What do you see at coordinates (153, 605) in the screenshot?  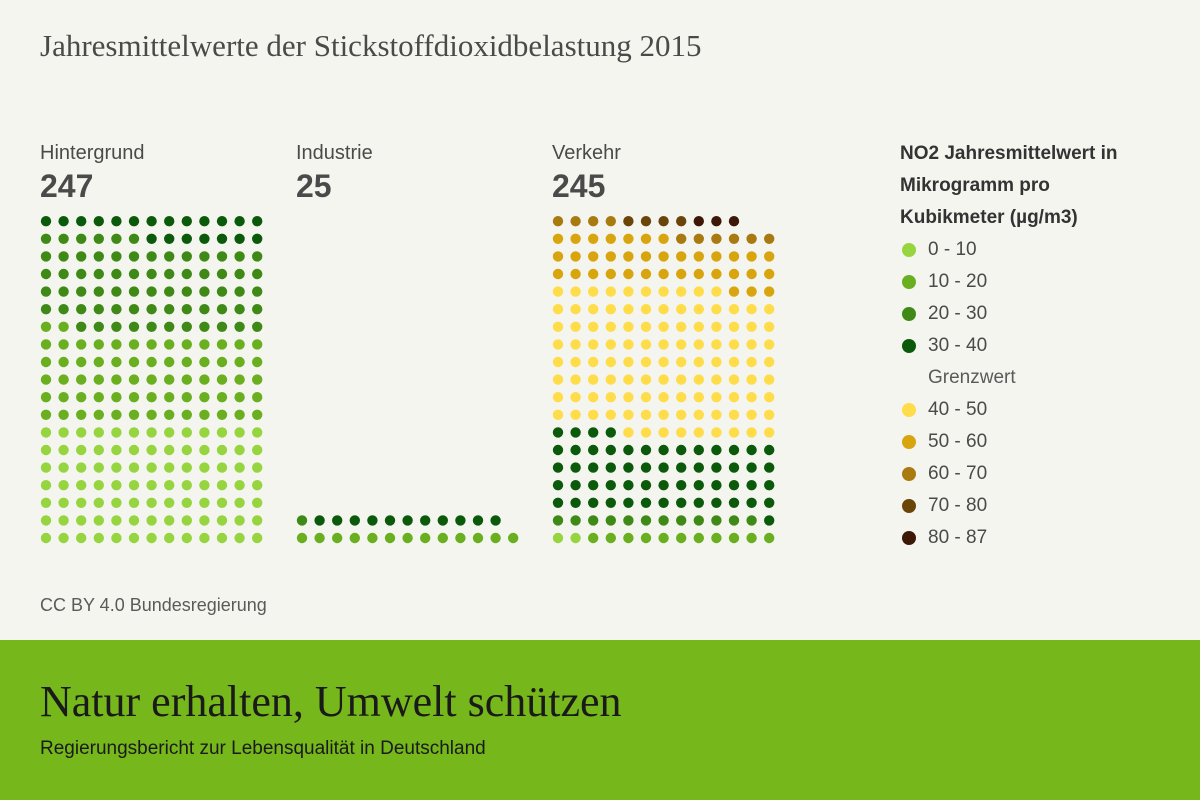 I see `source-credit: CC BY 4.0 Bundesregierung` at bounding box center [153, 605].